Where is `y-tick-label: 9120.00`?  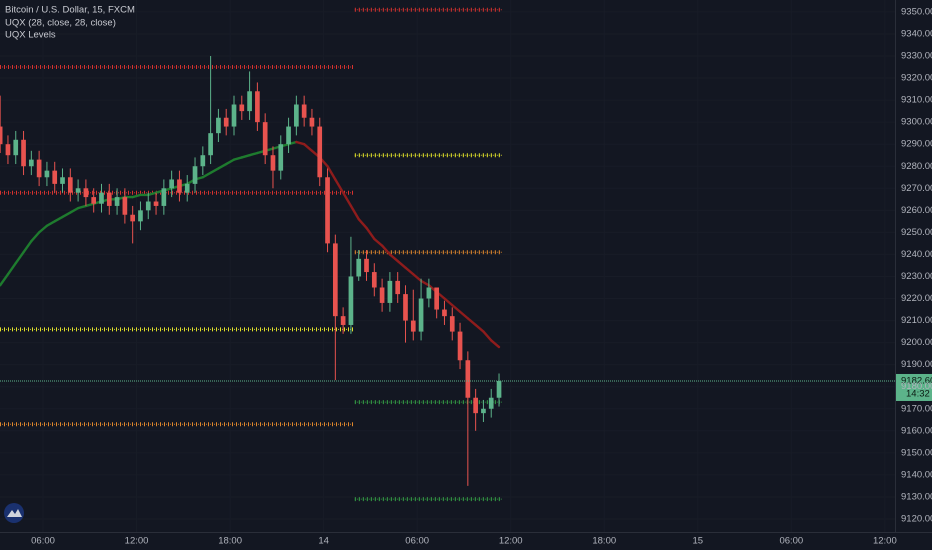
y-tick-label: 9120.00 is located at coordinates (916, 519).